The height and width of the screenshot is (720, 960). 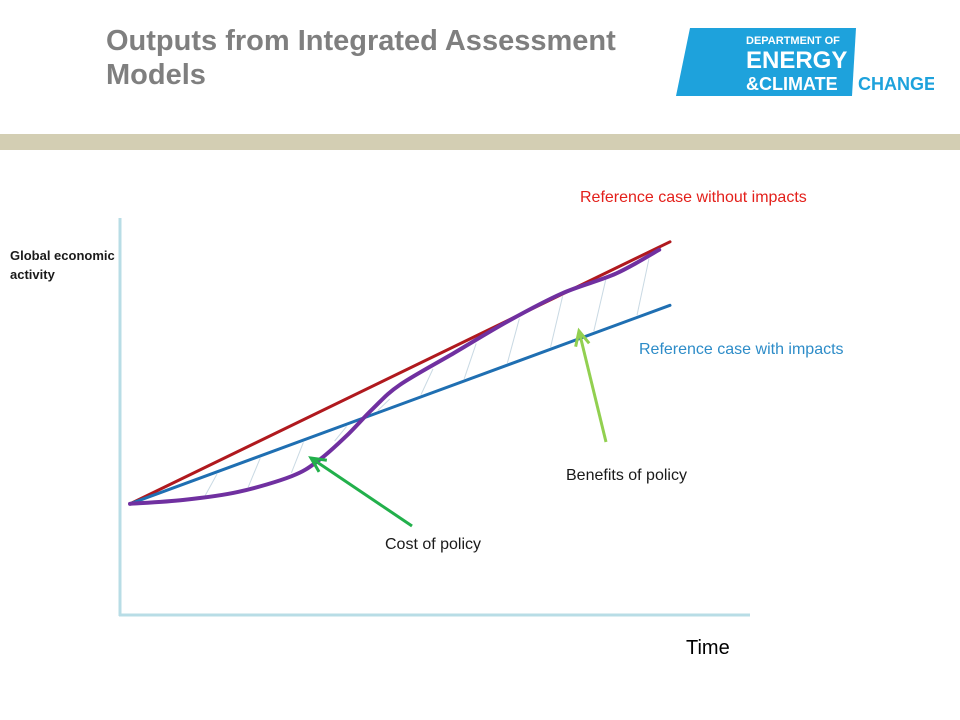 I want to click on y-axis-label: Global economic activity, so click(x=62, y=265).